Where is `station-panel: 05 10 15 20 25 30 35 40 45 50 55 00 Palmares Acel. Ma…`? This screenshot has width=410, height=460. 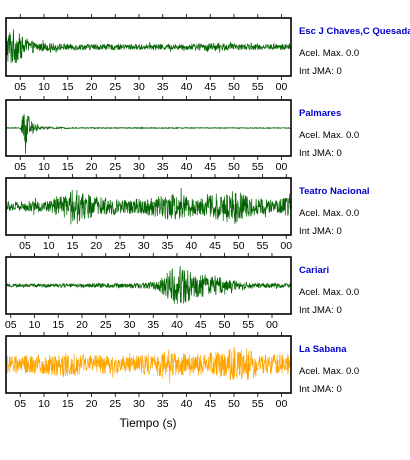
station-panel: 05 10 15 20 25 30 35 40 45 50 55 00 Palmares Acel. Ma… is located at coordinates (182, 134).